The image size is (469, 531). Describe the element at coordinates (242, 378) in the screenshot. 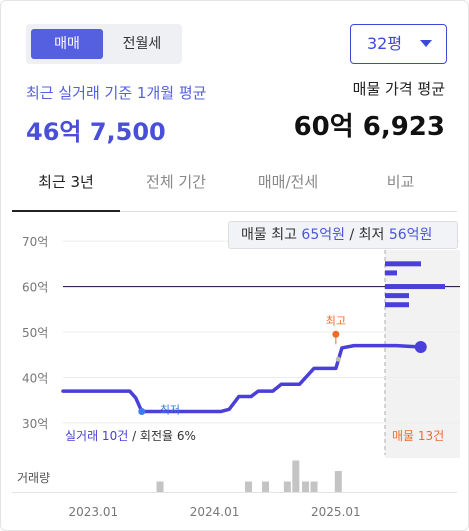

I see `price-line` at that location.